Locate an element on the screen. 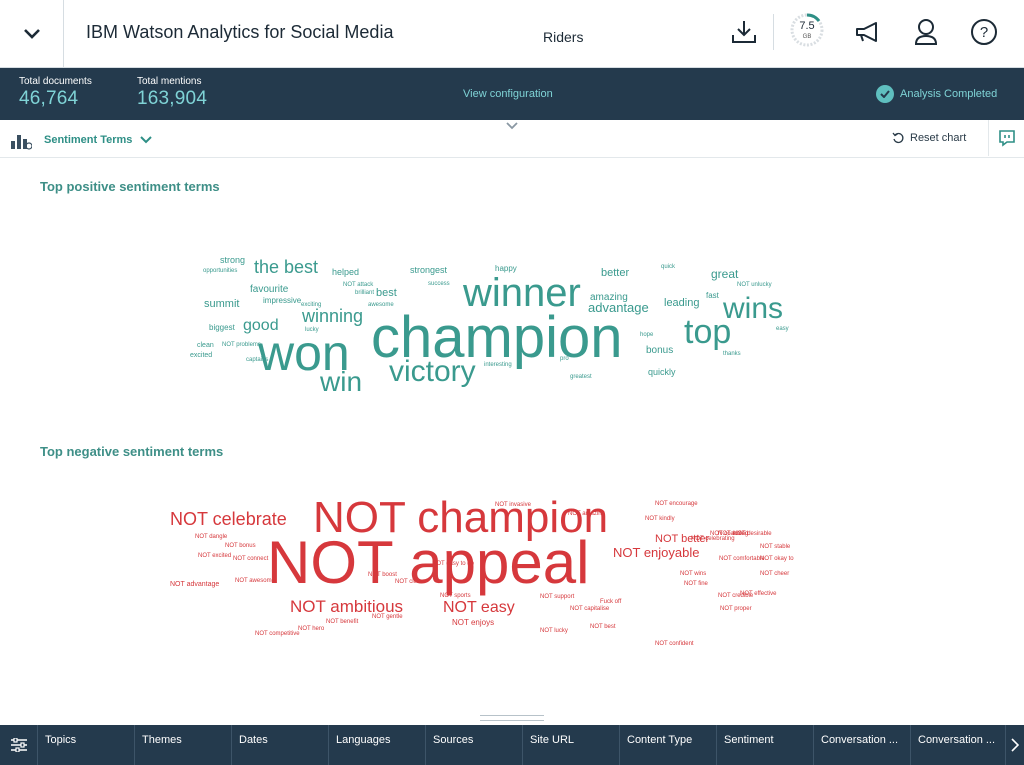 The image size is (1024, 765). filter-tab: Sentiment is located at coordinates (765, 745).